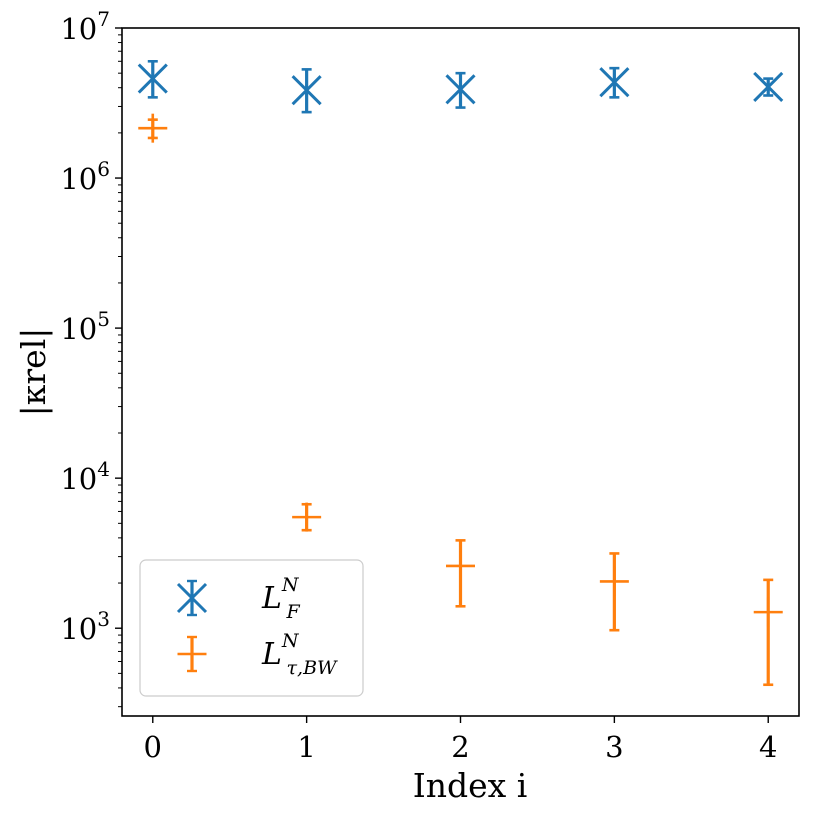 This screenshot has height=820, width=830. Describe the element at coordinates (251, 628) in the screenshot. I see `legend: LN F LN τ,BW` at that location.